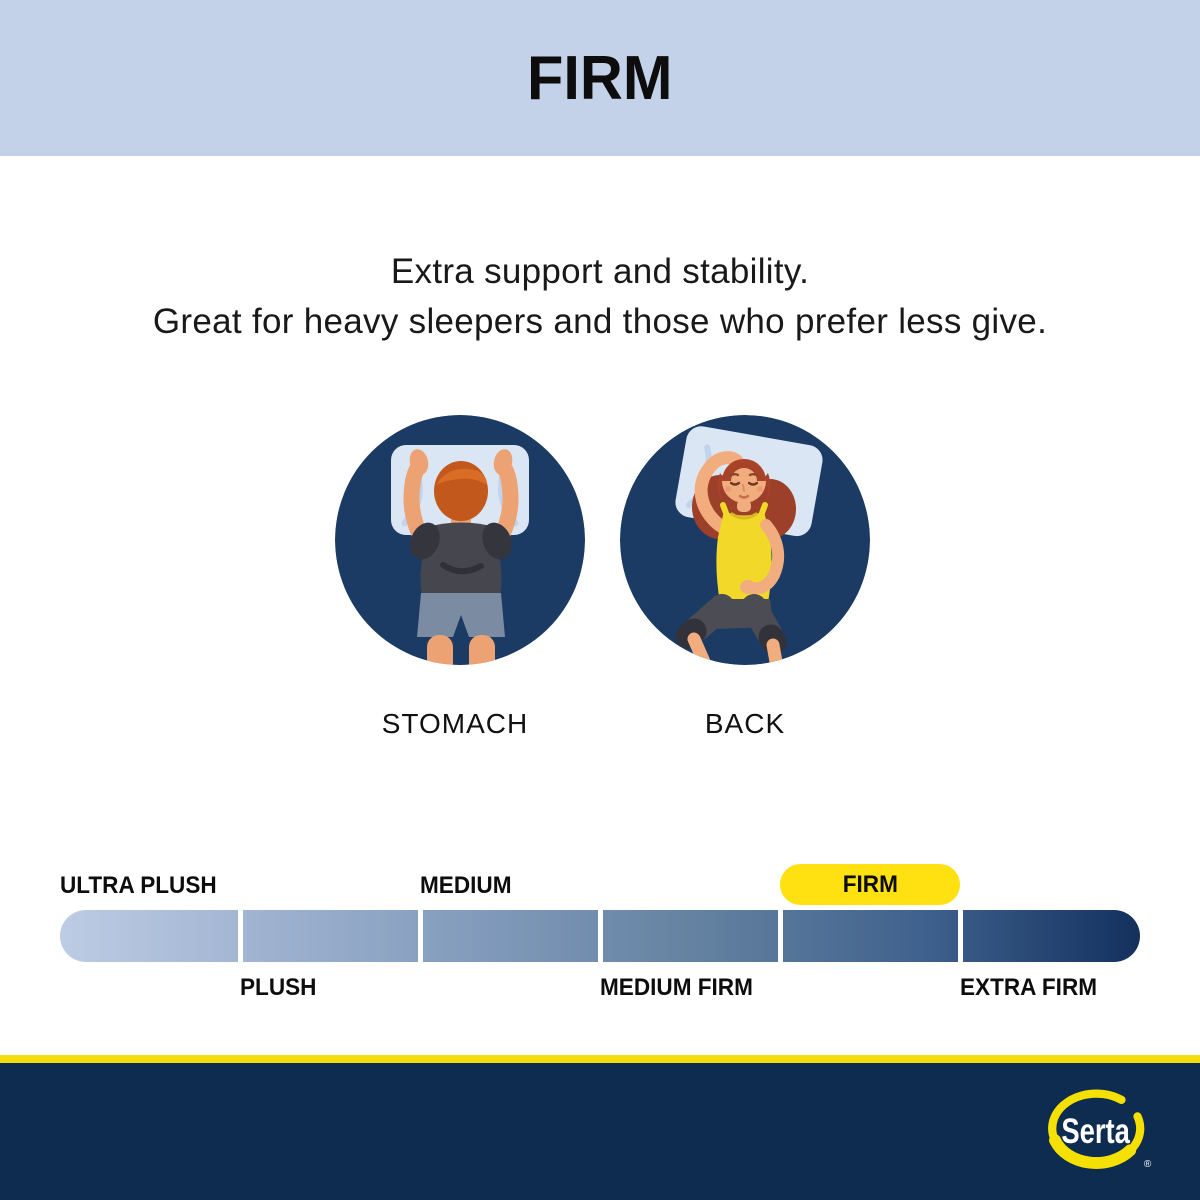 Image resolution: width=1200 pixels, height=1200 pixels. Describe the element at coordinates (600, 1131) in the screenshot. I see `footer-bar: Serta ®` at that location.